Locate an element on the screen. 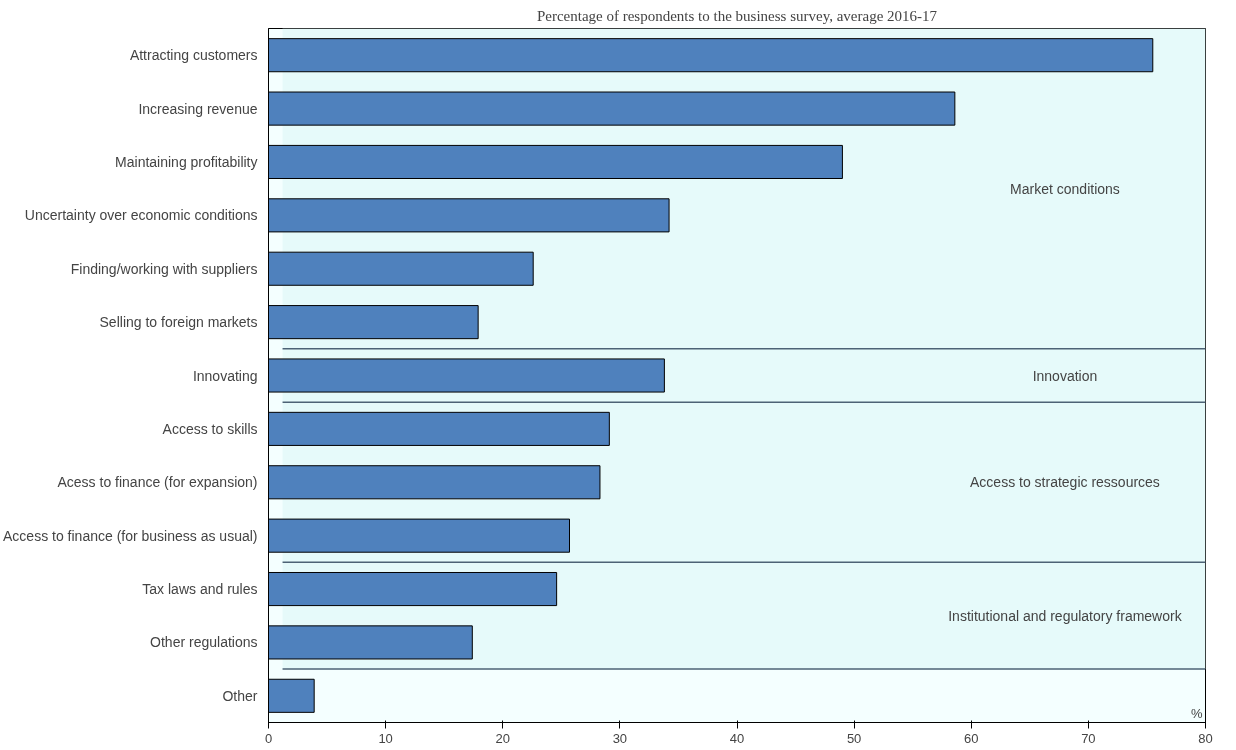 This screenshot has width=1236, height=750. chart-title: Percentage of respondents to the business survey, average 2016-17 is located at coordinates (737, 15).